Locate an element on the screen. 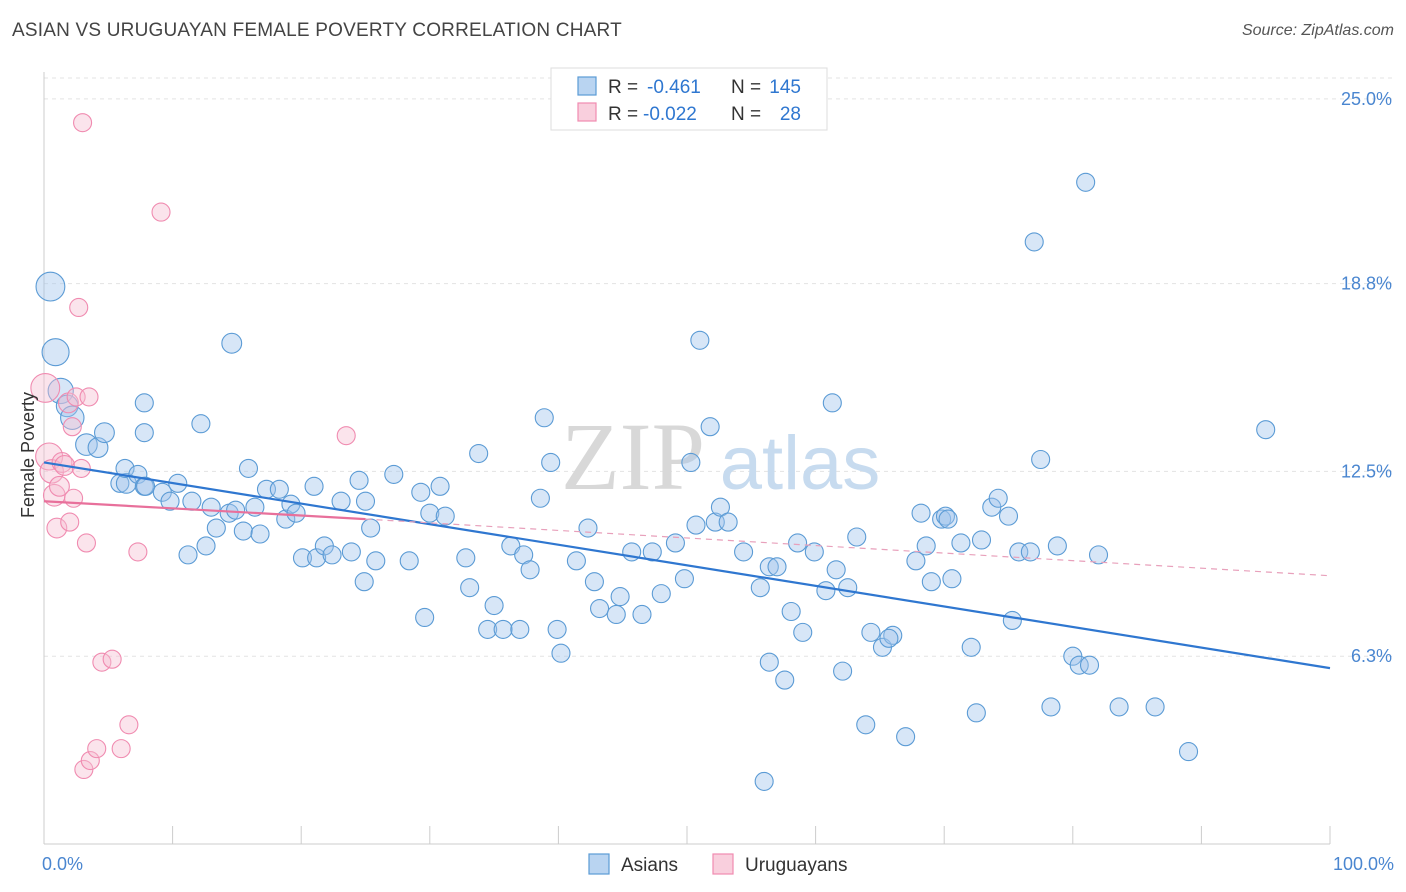  legend-n-value: 28 is located at coordinates (790, 114).